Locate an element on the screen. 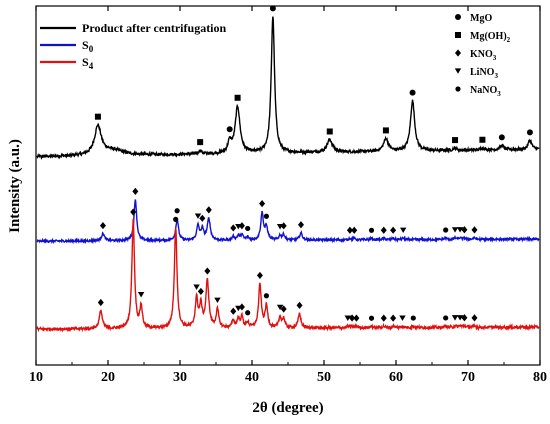 This screenshot has height=424, width=550. phase-legend-label-3: LiNO3 is located at coordinates (484, 73).